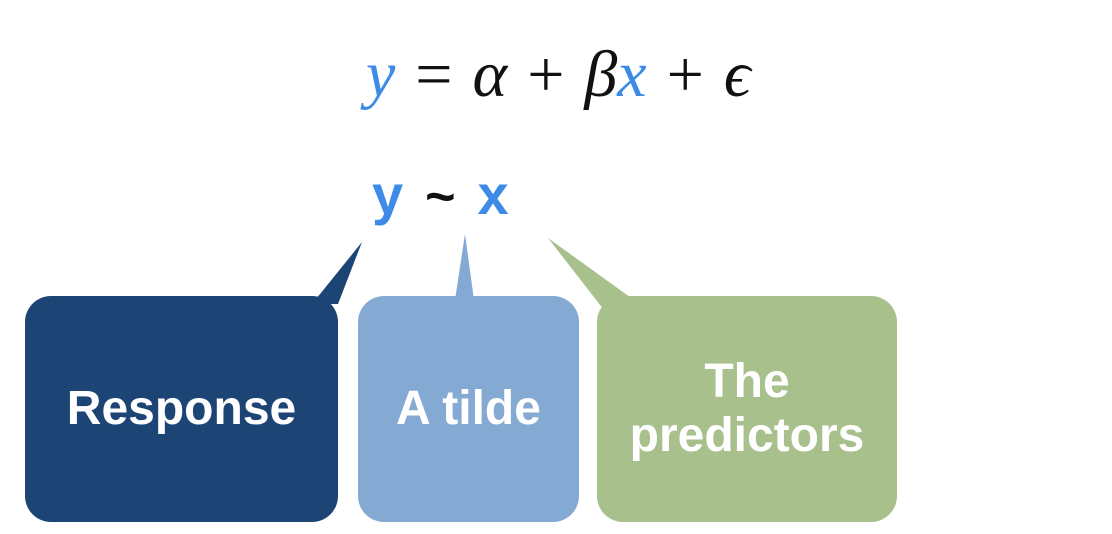 This screenshot has height=534, width=1112. I want to click on response-callout: Response, so click(181, 409).